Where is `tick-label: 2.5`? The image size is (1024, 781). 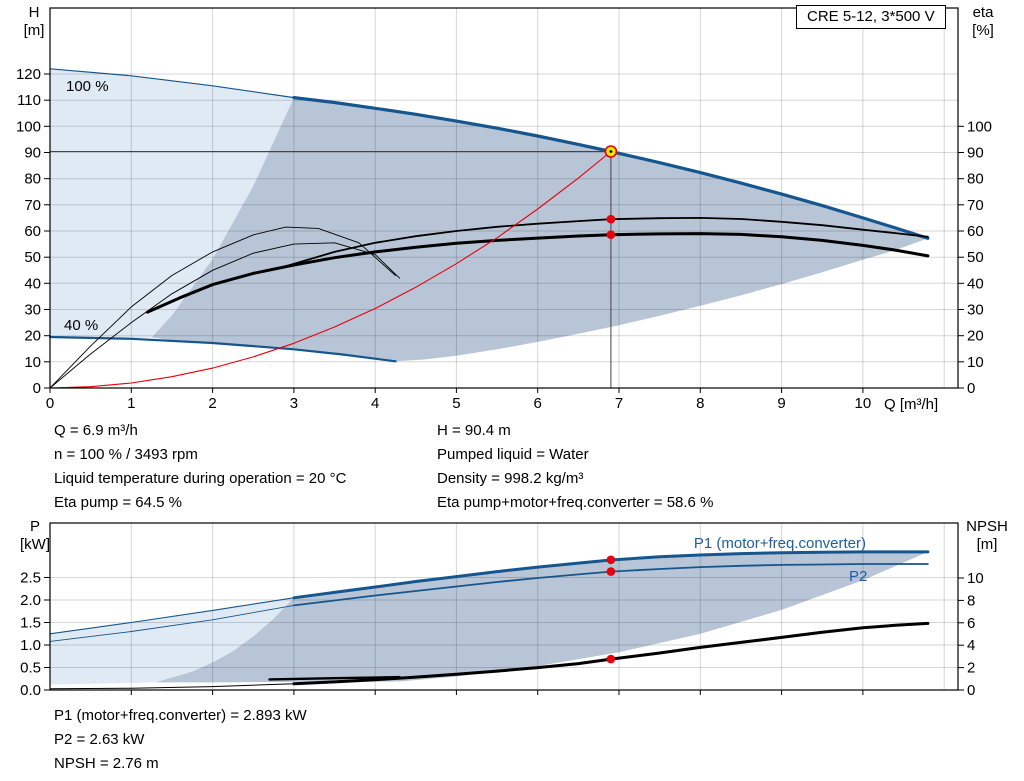 tick-label: 2.5 is located at coordinates (30, 578).